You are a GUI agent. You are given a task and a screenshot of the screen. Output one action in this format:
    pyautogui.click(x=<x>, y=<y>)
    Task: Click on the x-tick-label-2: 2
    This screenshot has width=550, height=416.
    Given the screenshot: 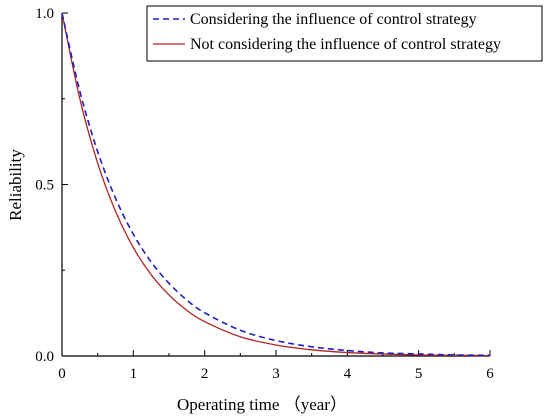 What is the action you would take?
    pyautogui.click(x=205, y=374)
    